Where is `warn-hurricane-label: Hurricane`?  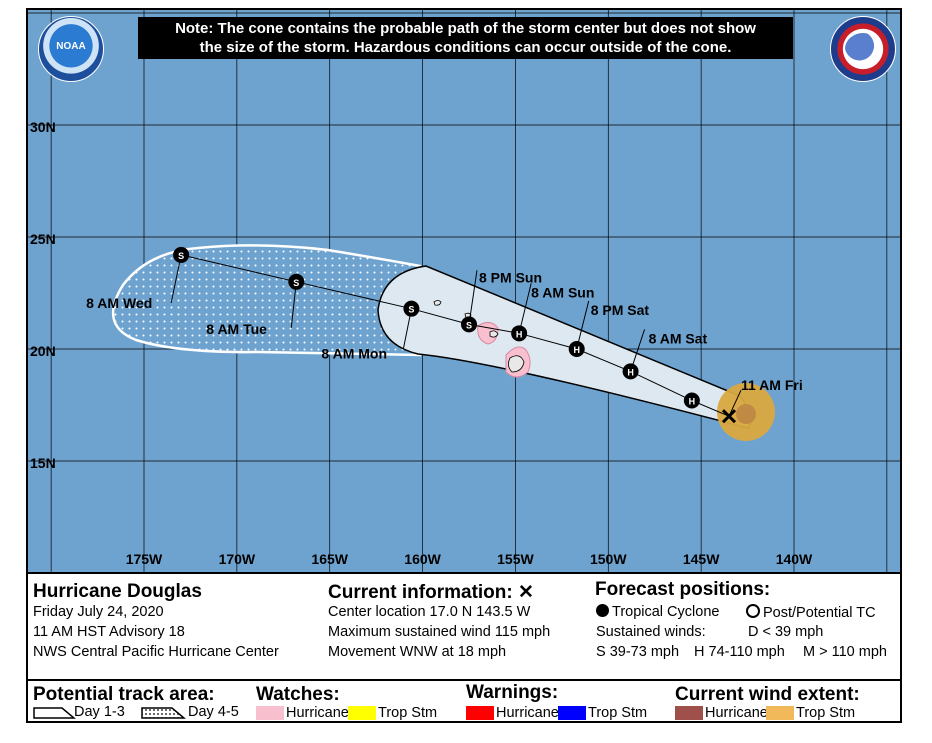 warn-hurricane-label: Hurricane is located at coordinates (527, 713).